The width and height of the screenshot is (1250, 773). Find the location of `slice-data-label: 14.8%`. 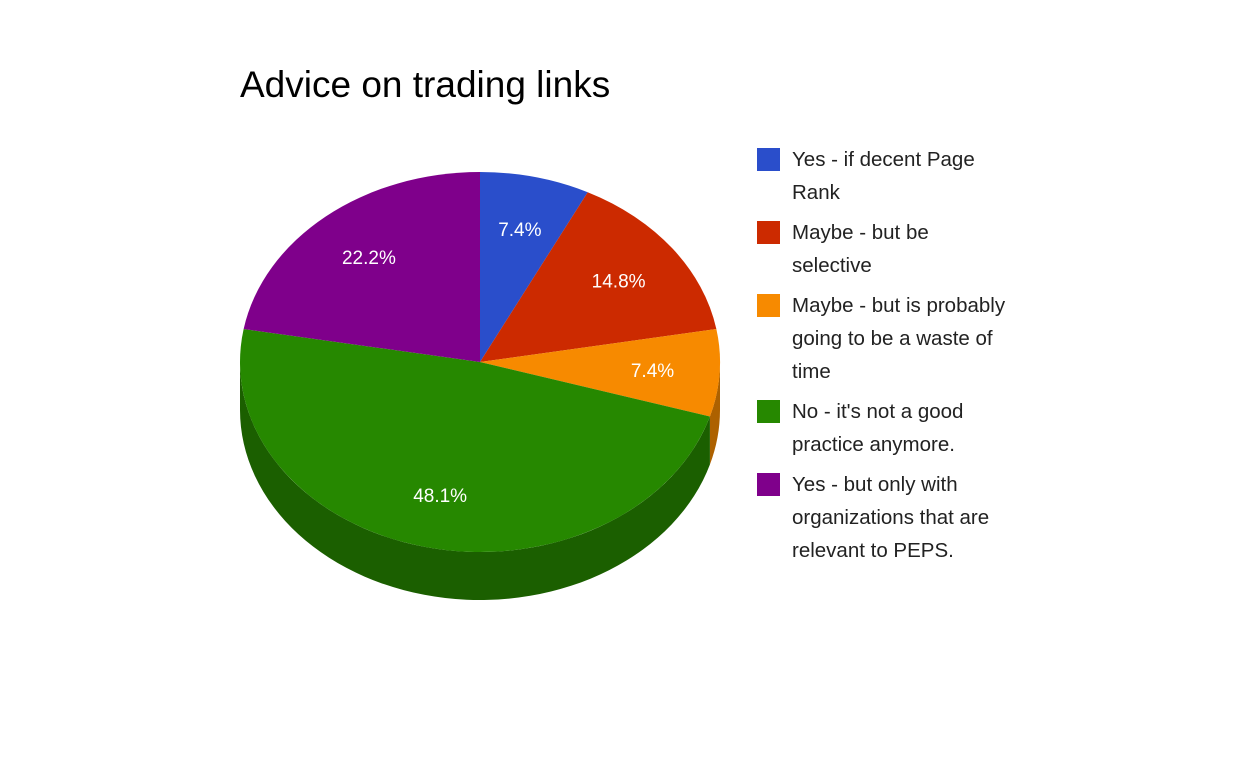

slice-data-label: 14.8% is located at coordinates (619, 281).